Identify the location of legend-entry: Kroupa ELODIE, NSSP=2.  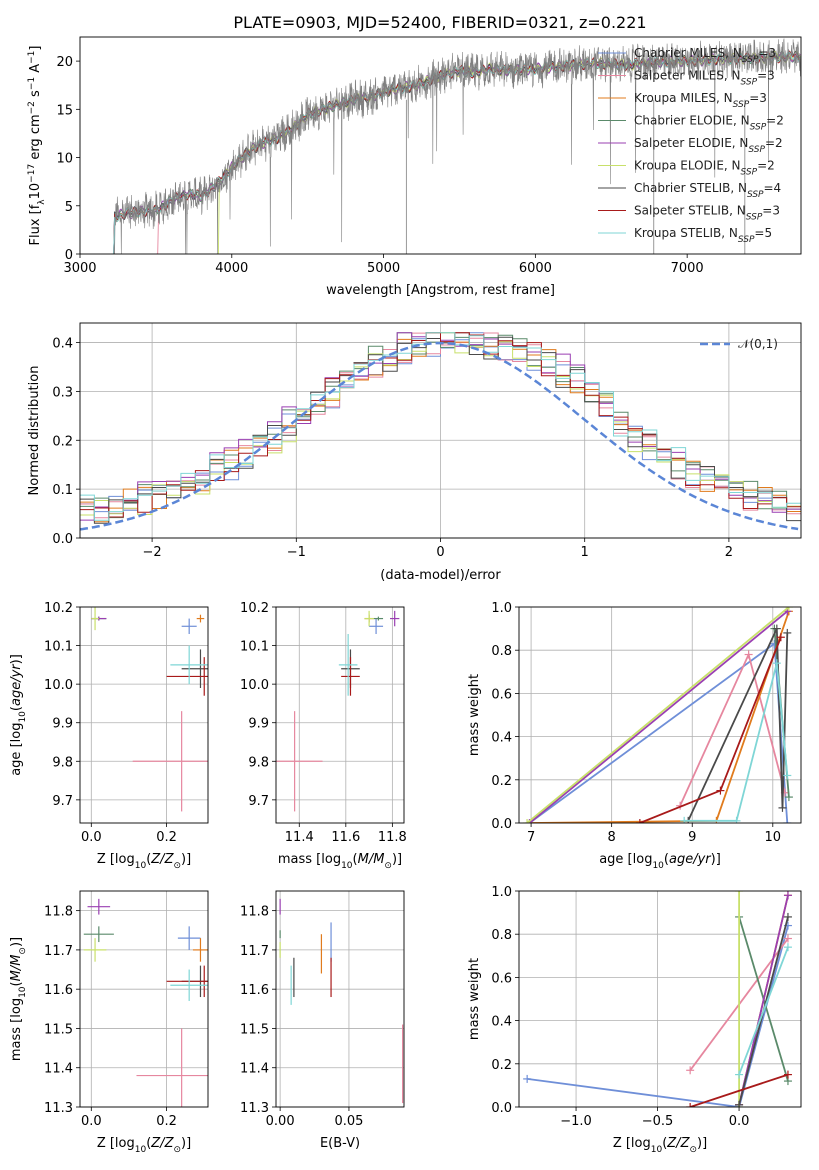
(704, 168).